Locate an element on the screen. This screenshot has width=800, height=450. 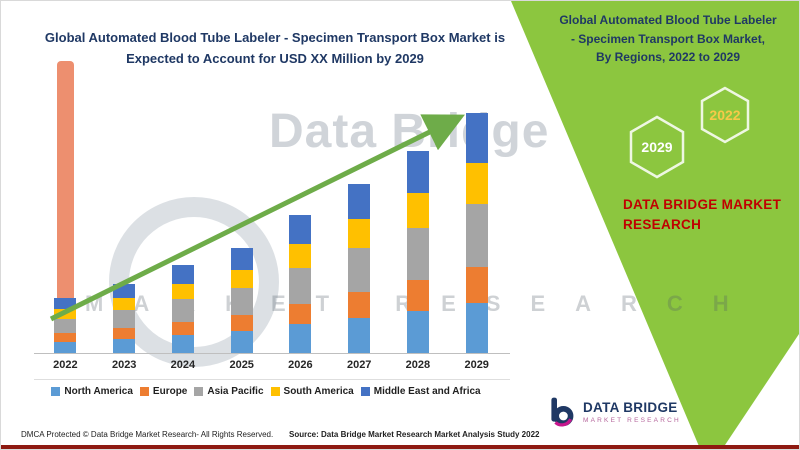
legend-item: Europe is located at coordinates (163, 391).